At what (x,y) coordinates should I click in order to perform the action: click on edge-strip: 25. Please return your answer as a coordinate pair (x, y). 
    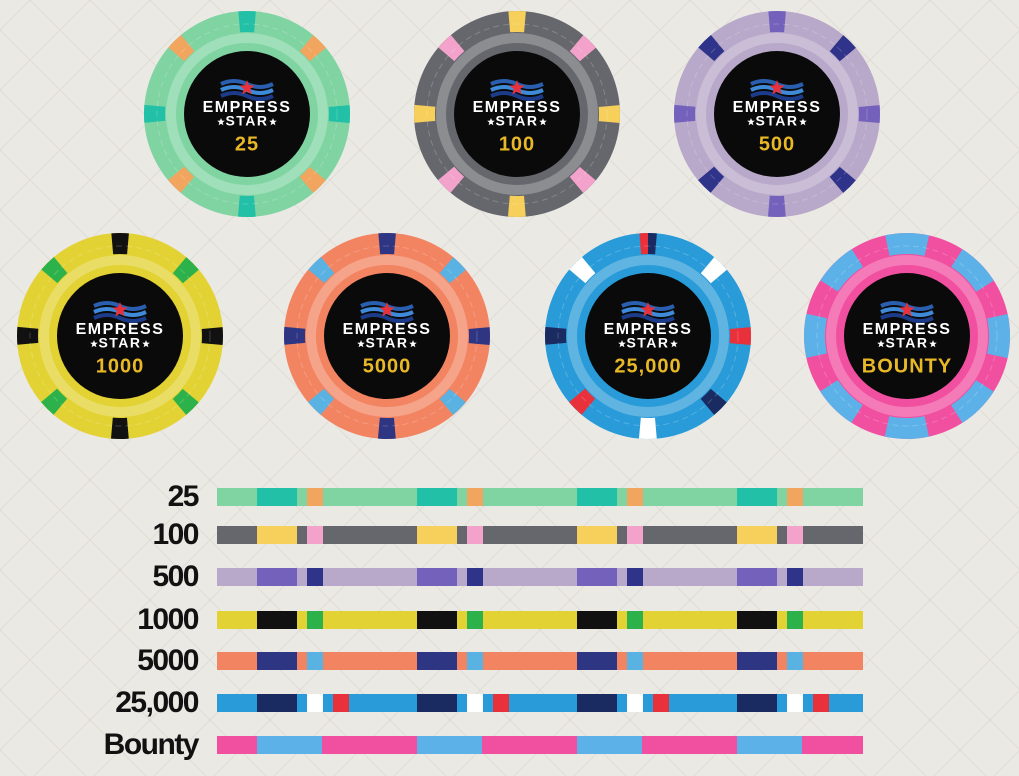
    Looking at the image, I should click on (515, 496).